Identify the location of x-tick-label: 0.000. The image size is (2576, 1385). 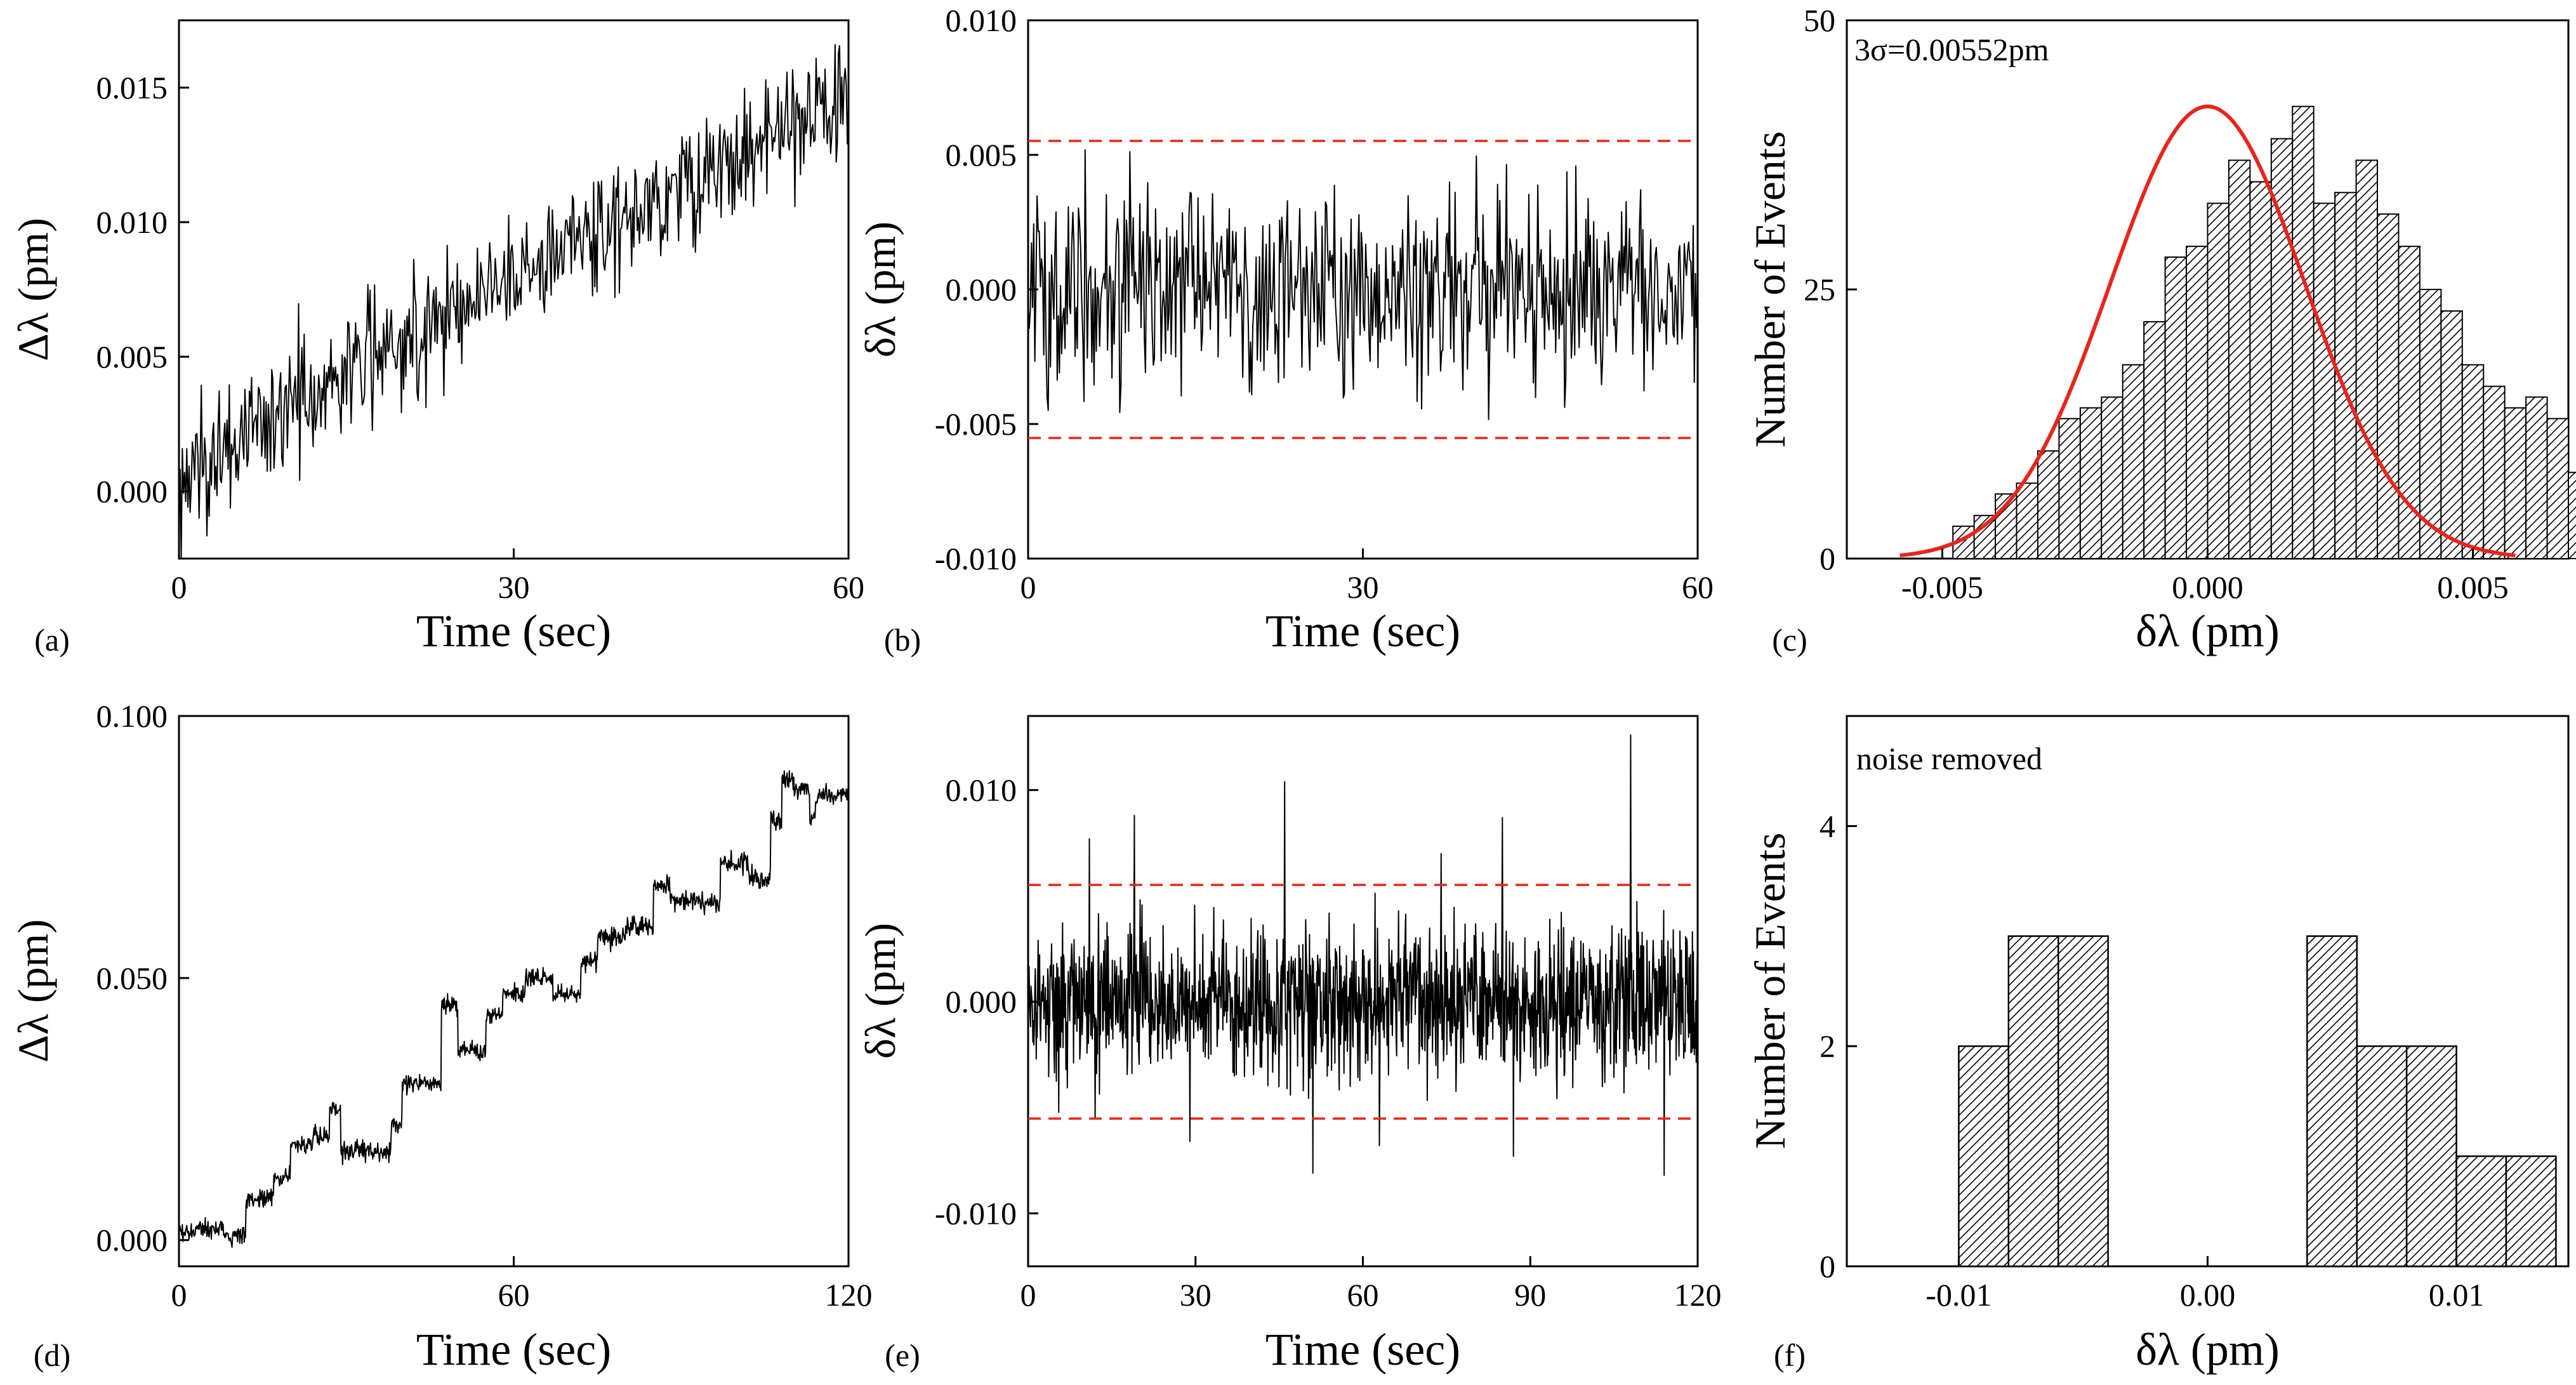
(2207, 587).